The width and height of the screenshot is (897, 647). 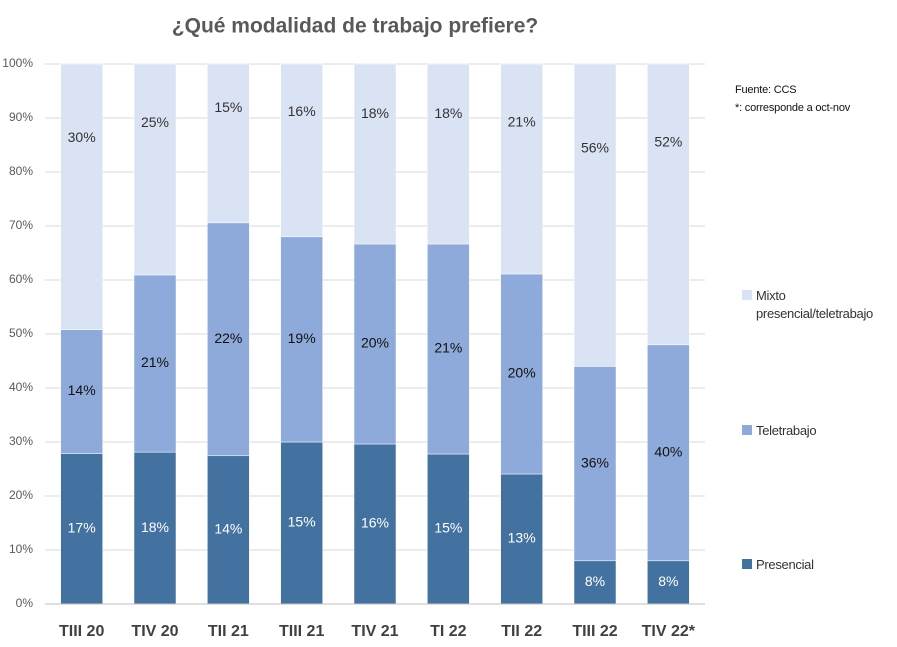 I want to click on y-tick-label: 40%, so click(x=21, y=387).